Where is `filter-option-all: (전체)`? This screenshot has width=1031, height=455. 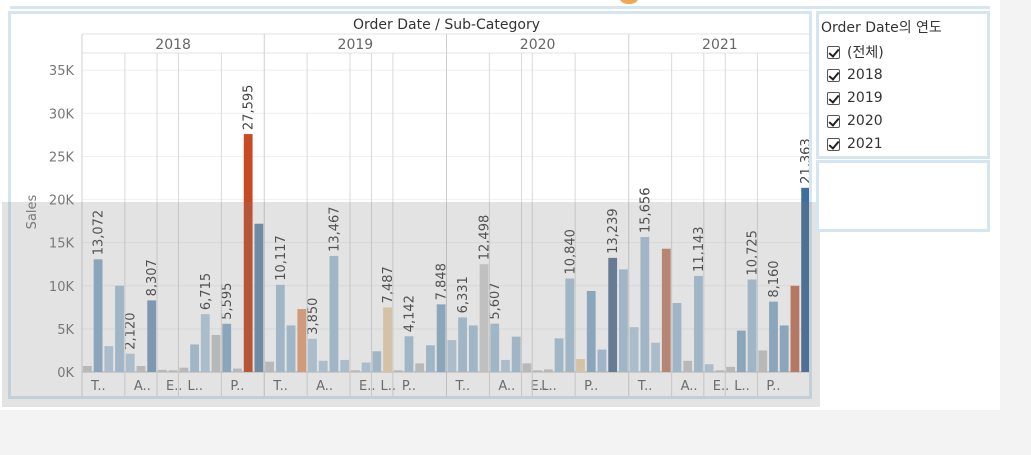 filter-option-all: (전체) is located at coordinates (855, 52).